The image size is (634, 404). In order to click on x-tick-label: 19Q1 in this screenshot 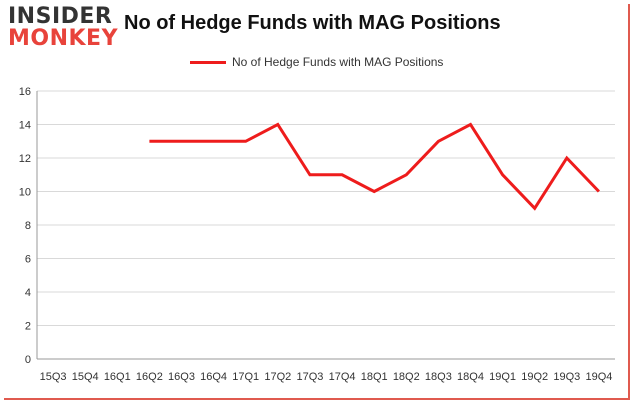, I will do `click(502, 377)`.